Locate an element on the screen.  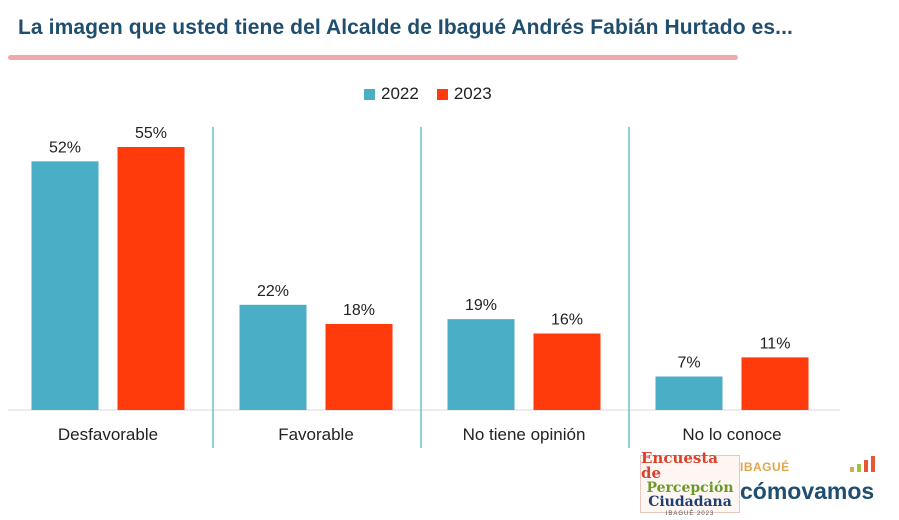
legend-label-2022: 2022 is located at coordinates (400, 93).